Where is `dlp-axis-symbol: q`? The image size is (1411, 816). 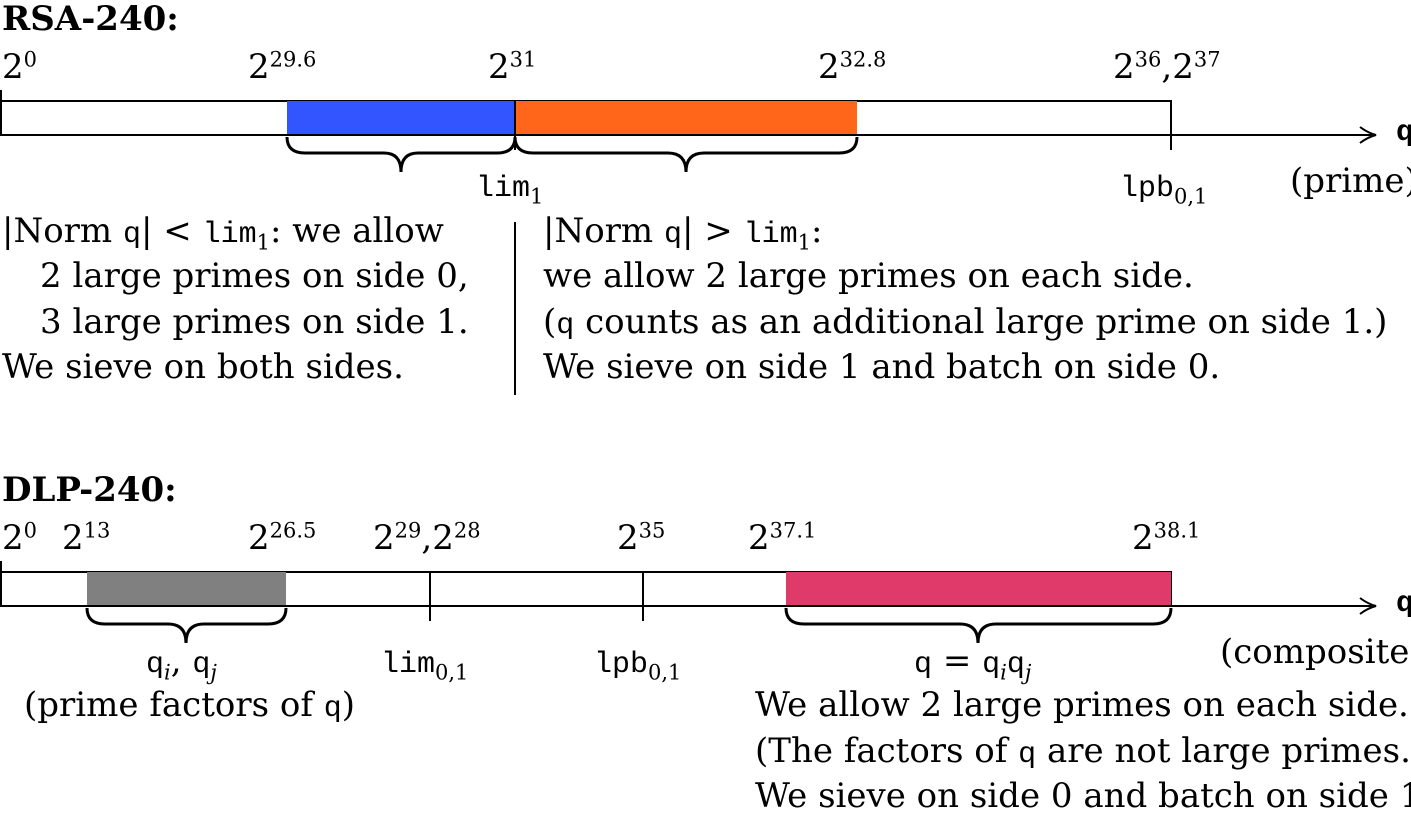
dlp-axis-symbol: q is located at coordinates (1403, 604).